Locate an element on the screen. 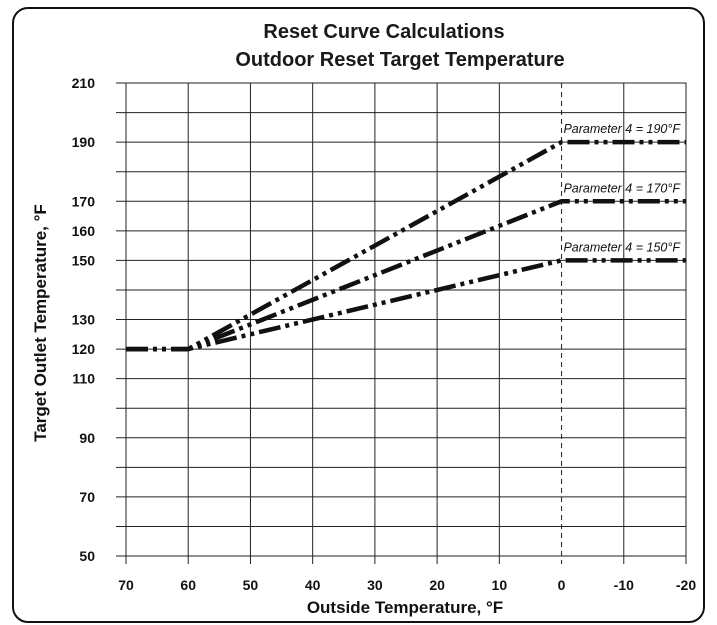  x-tick-label: 20 is located at coordinates (437, 585).